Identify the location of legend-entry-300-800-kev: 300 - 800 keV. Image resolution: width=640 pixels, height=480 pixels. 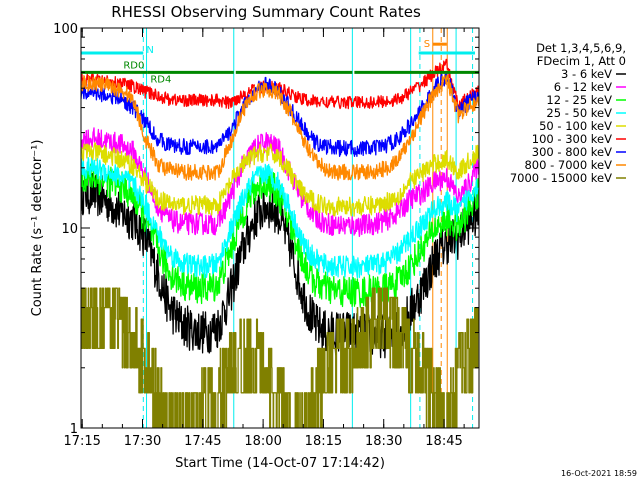
(572, 152).